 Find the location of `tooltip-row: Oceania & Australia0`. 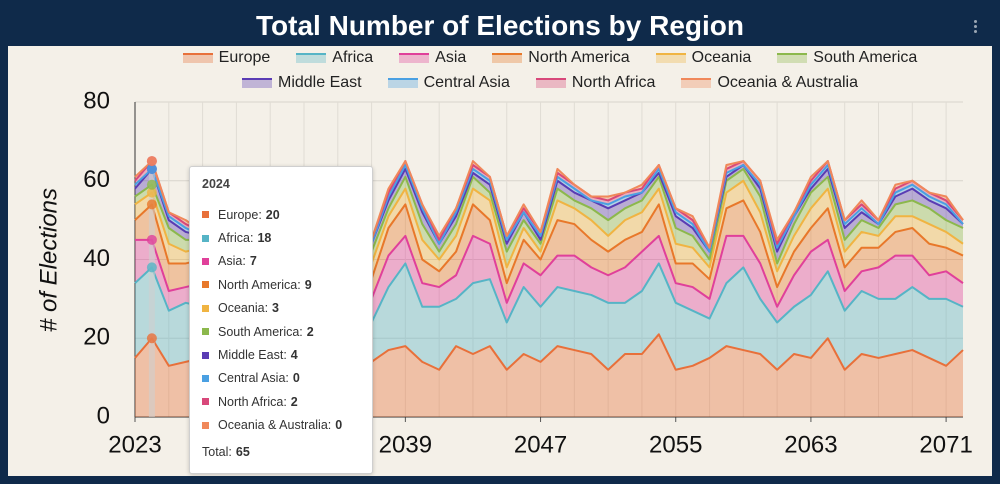

tooltip-row: Oceania & Australia0 is located at coordinates (281, 425).